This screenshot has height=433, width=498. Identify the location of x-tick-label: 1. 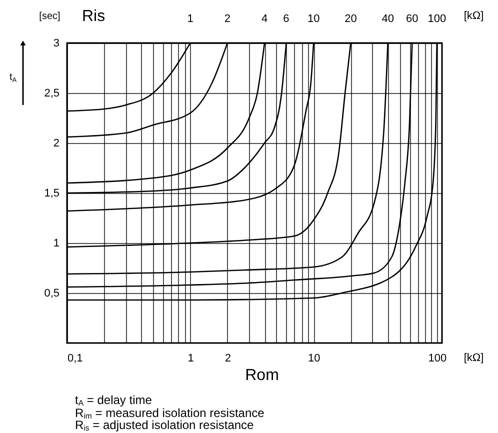
(191, 358).